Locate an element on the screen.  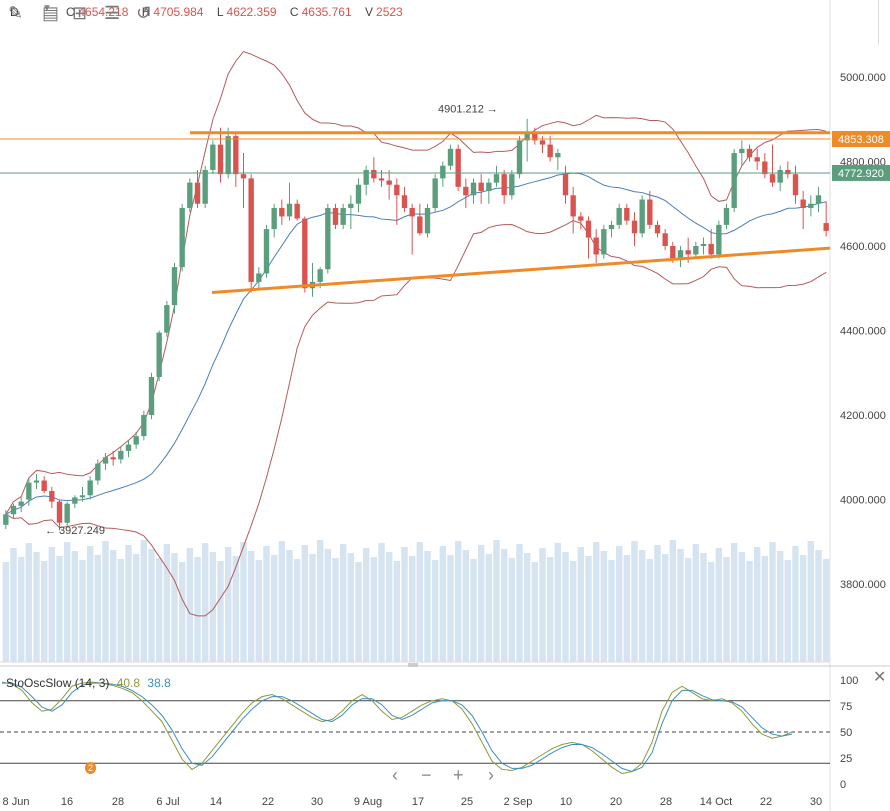
last-price-tag is located at coordinates (861, 172).